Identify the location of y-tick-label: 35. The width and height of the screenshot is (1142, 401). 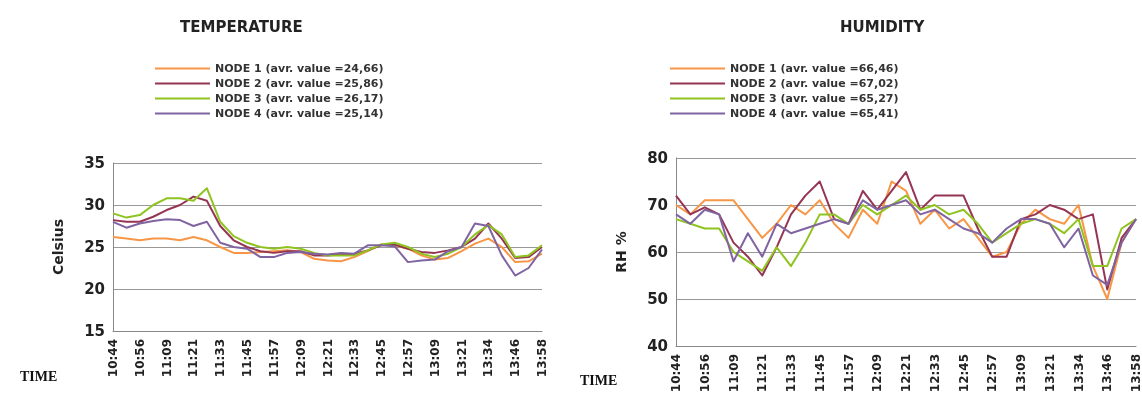
(94, 163).